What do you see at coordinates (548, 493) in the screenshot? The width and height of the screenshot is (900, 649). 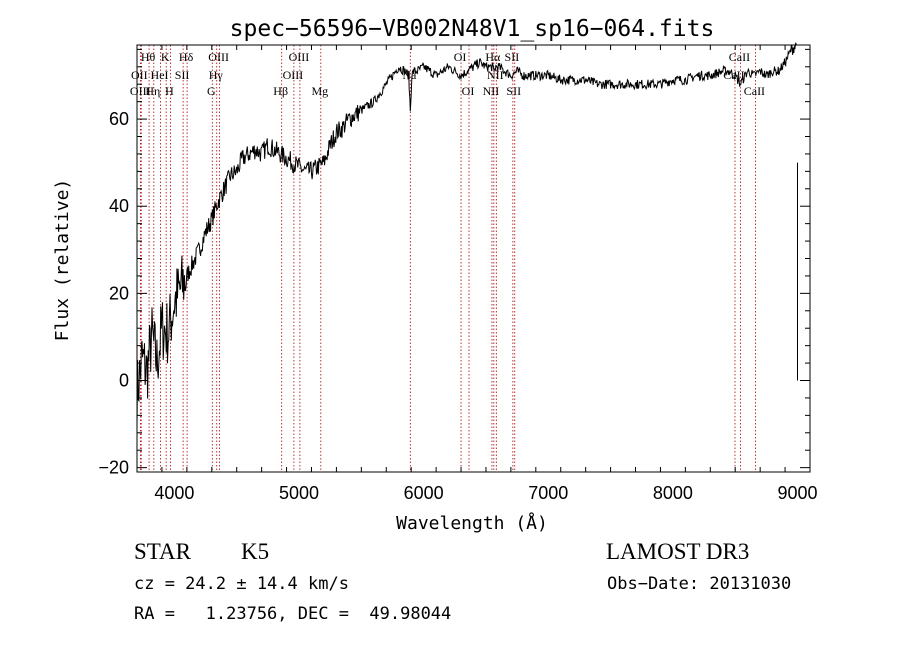 I see `x-tick-label: 7000` at bounding box center [548, 493].